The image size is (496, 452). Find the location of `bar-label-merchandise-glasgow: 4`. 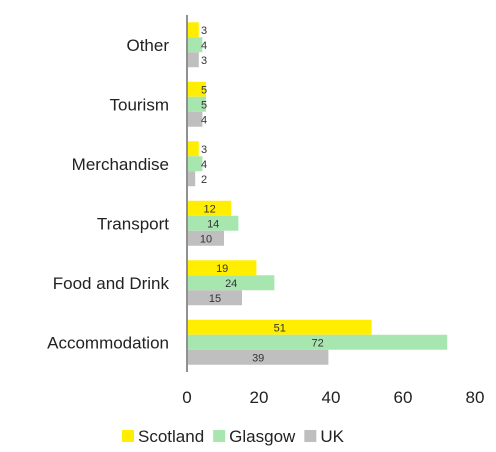

bar-label-merchandise-glasgow: 4 is located at coordinates (204, 165).